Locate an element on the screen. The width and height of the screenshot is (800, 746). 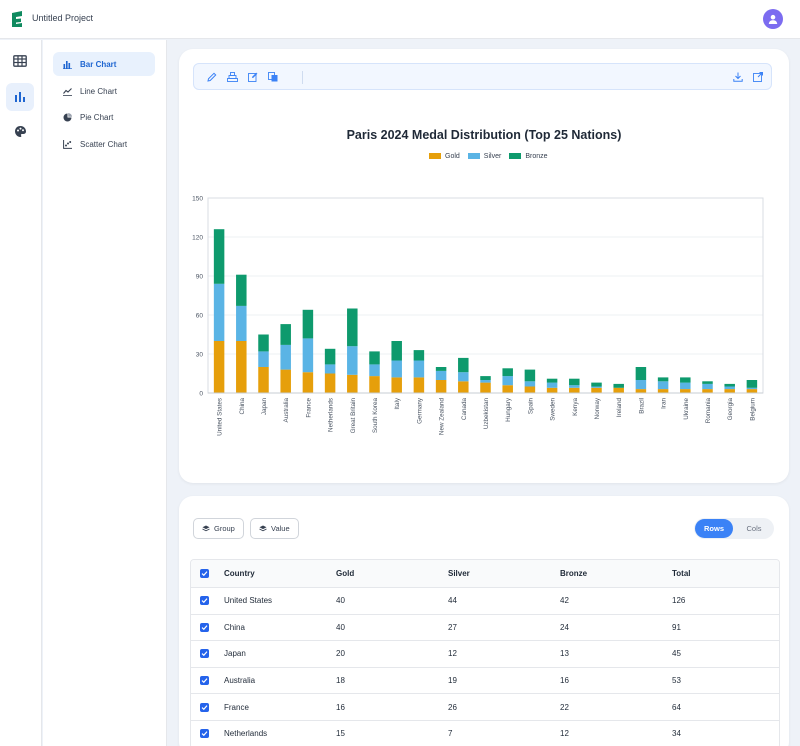
nav-item-line-chart: Line Chart is located at coordinates (104, 91).